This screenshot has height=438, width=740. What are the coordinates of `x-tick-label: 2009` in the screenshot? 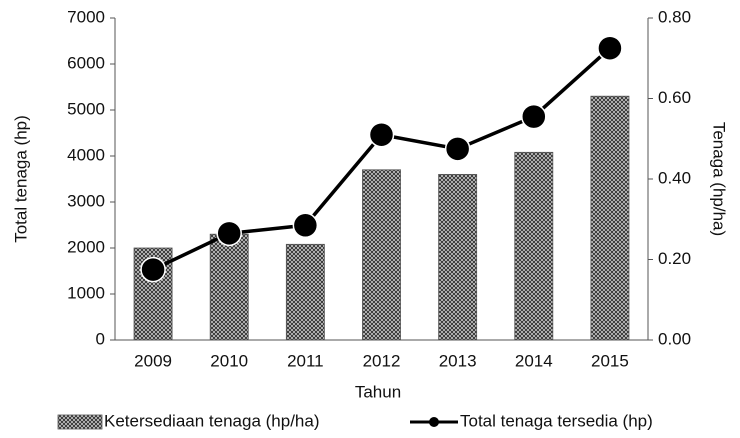 It's located at (153, 360).